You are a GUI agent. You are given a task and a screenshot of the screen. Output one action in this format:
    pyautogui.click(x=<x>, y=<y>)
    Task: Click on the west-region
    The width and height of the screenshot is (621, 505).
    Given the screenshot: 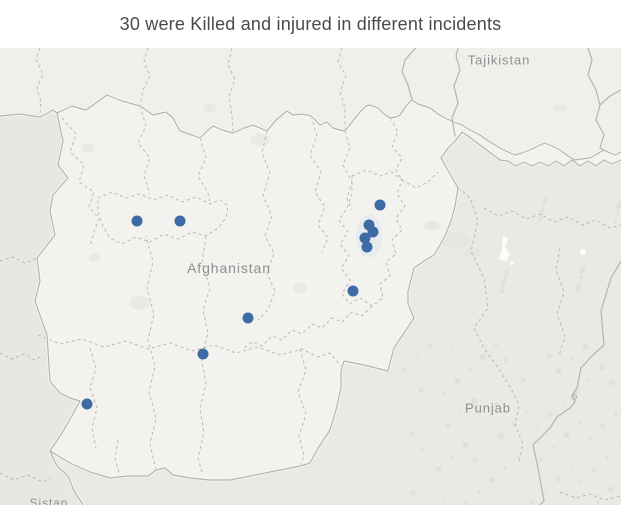 What is the action you would take?
    pyautogui.click(x=41, y=309)
    